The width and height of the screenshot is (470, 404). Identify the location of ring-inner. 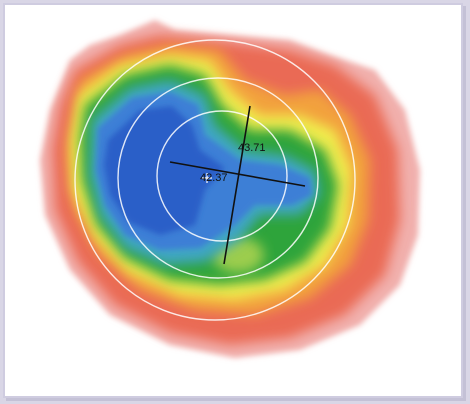
(222, 176).